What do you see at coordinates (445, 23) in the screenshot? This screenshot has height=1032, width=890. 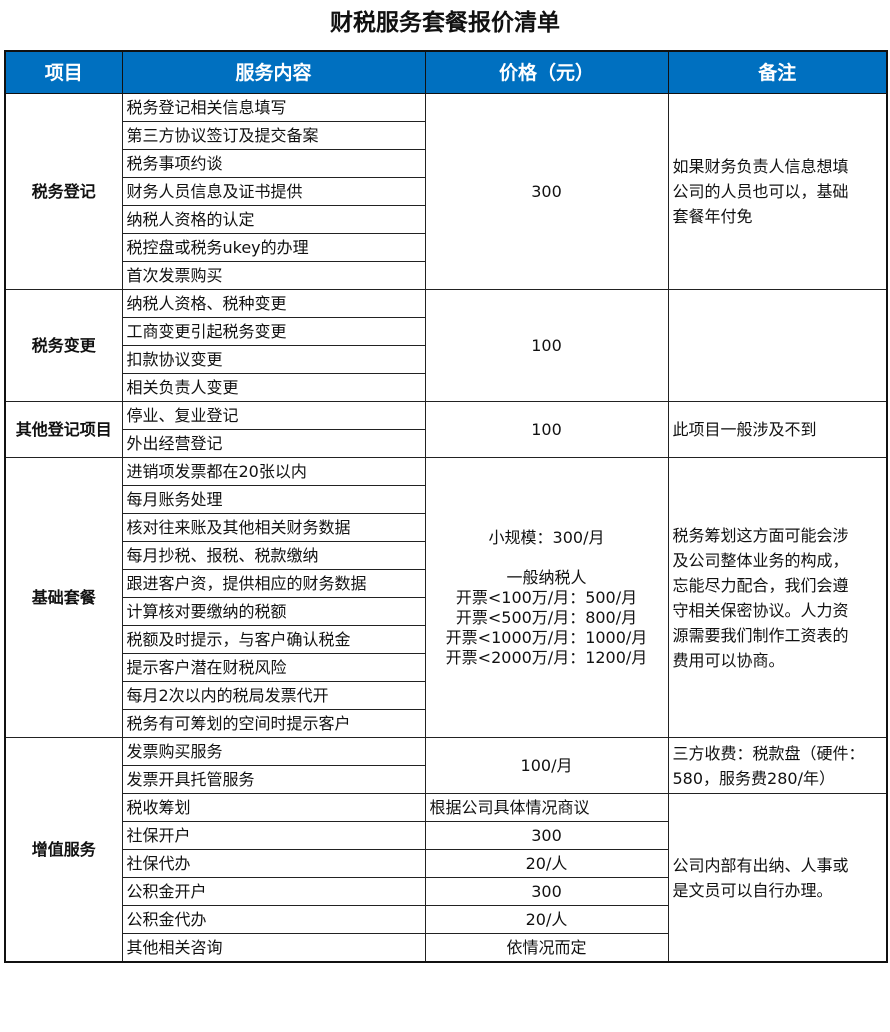 I see `page-title: 财税服务套餐报价清单` at bounding box center [445, 23].